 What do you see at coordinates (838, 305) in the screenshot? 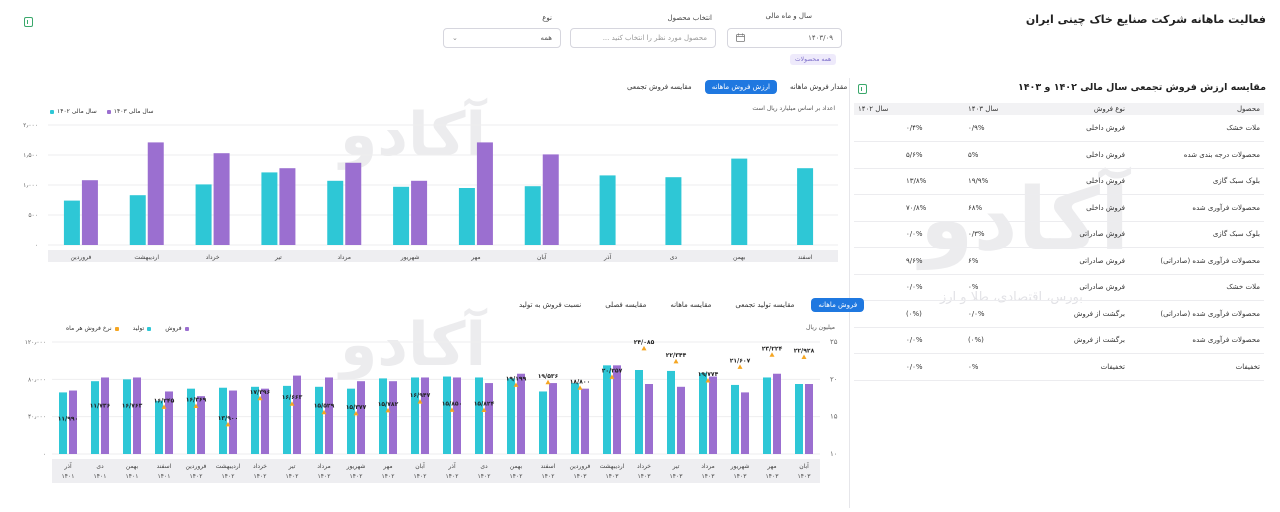
I see `tab-monthly-sales: فروش ماهانه` at bounding box center [838, 305].